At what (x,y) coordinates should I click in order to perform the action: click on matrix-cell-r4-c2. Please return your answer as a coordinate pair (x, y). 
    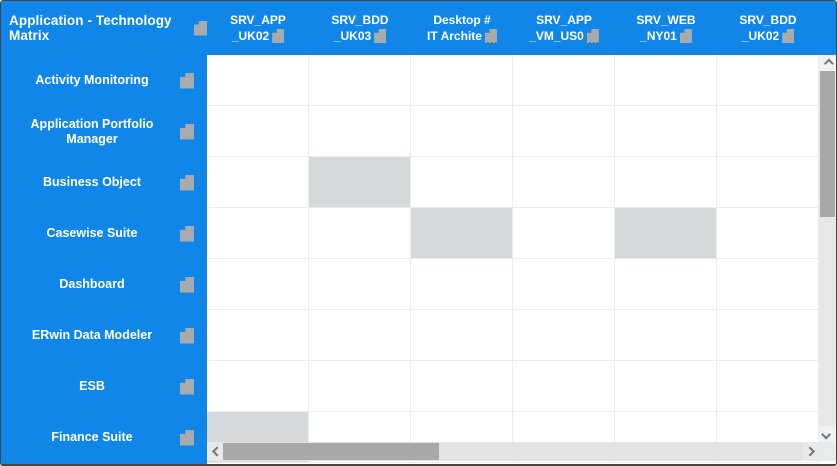
    Looking at the image, I should click on (360, 233).